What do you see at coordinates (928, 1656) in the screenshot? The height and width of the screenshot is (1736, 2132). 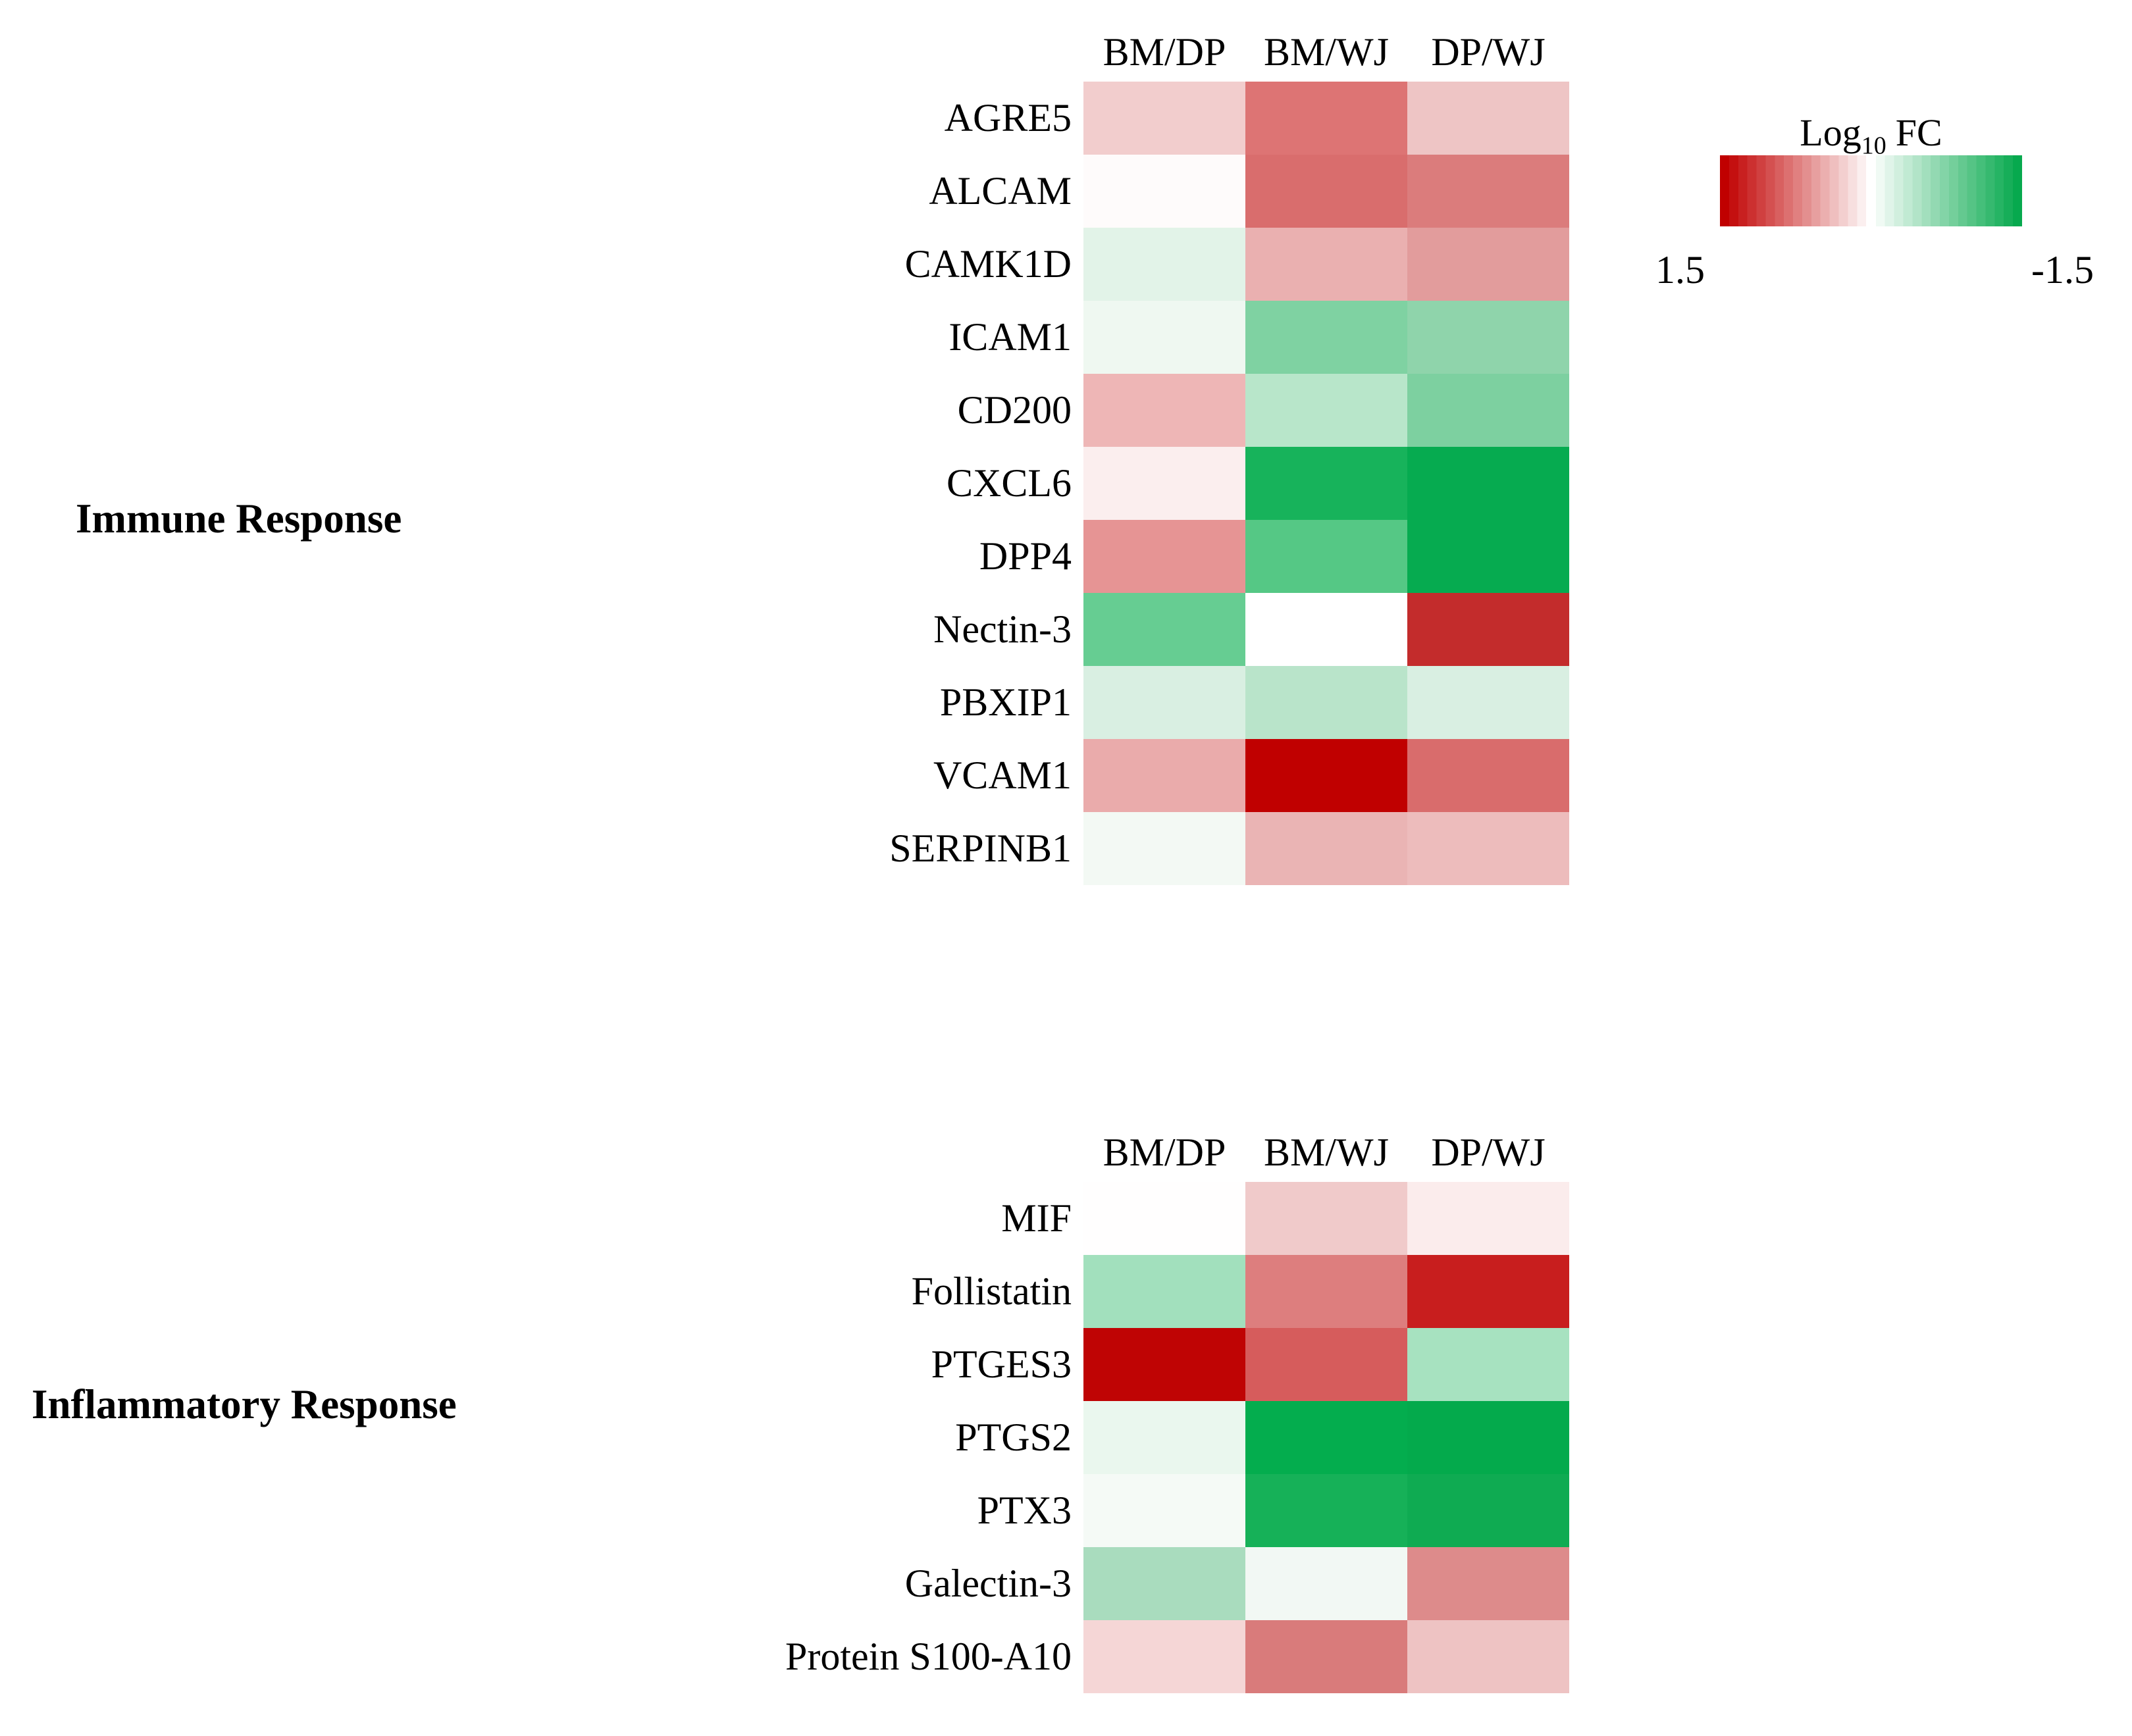 I see `gene-label: Protein S100-A10` at bounding box center [928, 1656].